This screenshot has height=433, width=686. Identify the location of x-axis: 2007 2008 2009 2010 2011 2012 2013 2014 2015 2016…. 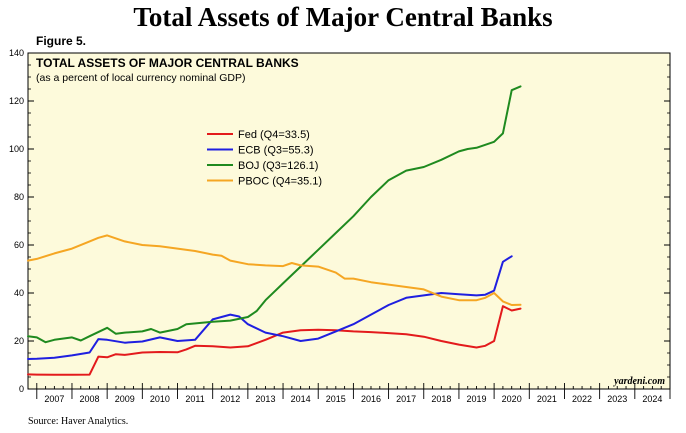
(349, 393).